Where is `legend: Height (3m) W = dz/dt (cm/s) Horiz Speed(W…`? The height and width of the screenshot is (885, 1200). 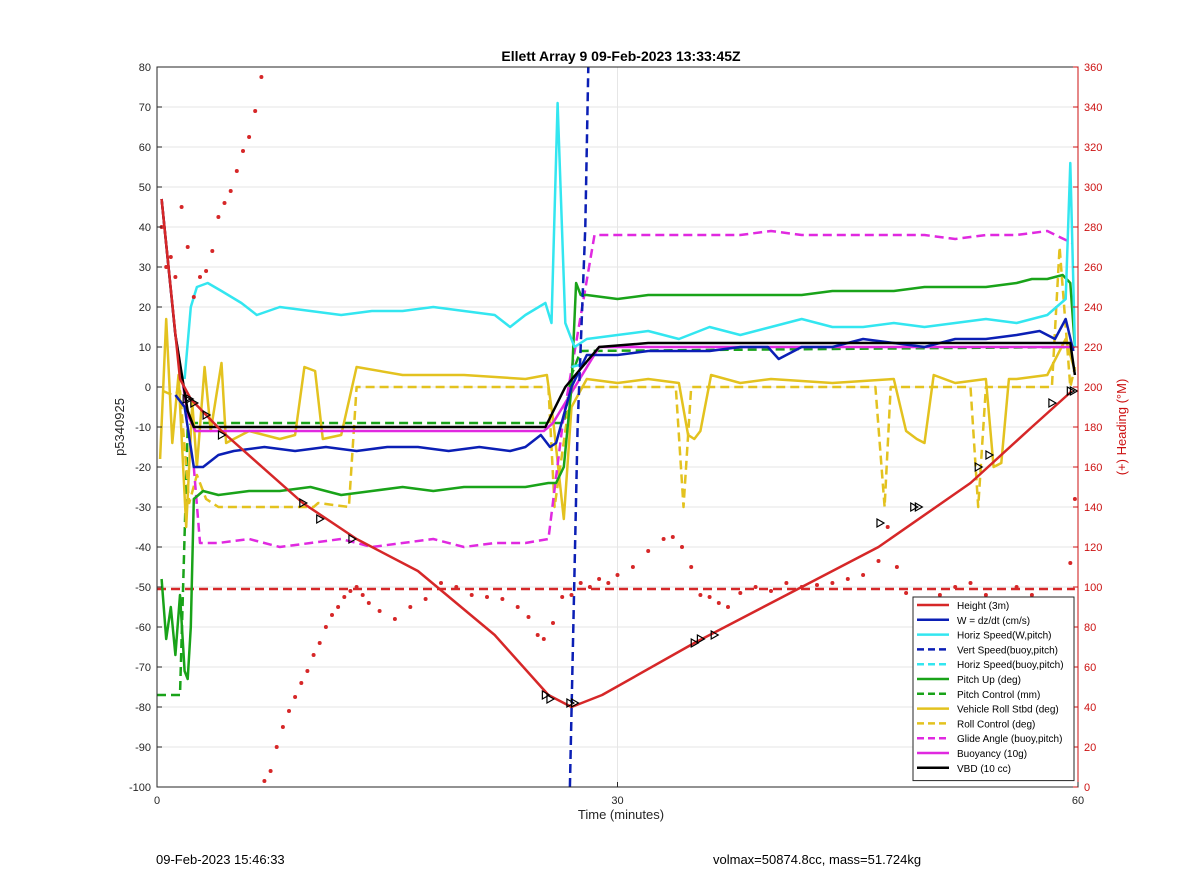
legend: Height (3m) W = dz/dt (cm/s) Horiz Speed(W… is located at coordinates (993, 689).